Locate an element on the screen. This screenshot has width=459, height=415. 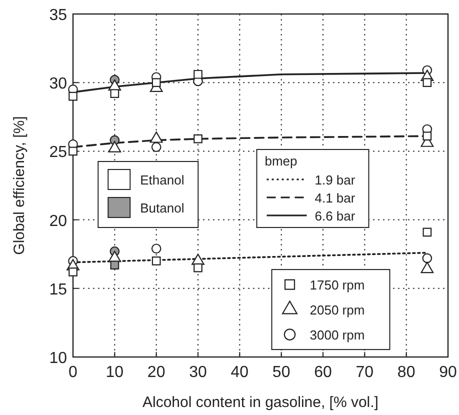
x-tick-label: 0 is located at coordinates (73, 372).